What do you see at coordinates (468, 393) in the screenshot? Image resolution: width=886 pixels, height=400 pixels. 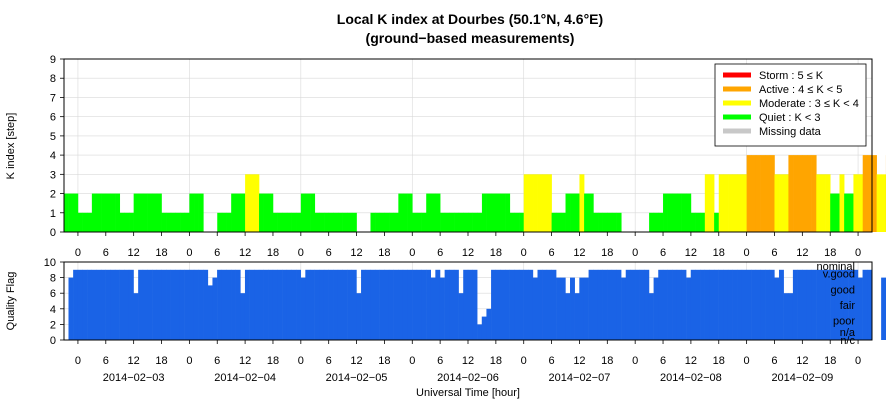 I see `x-axis-label: Universal Time [hour]` at bounding box center [468, 393].